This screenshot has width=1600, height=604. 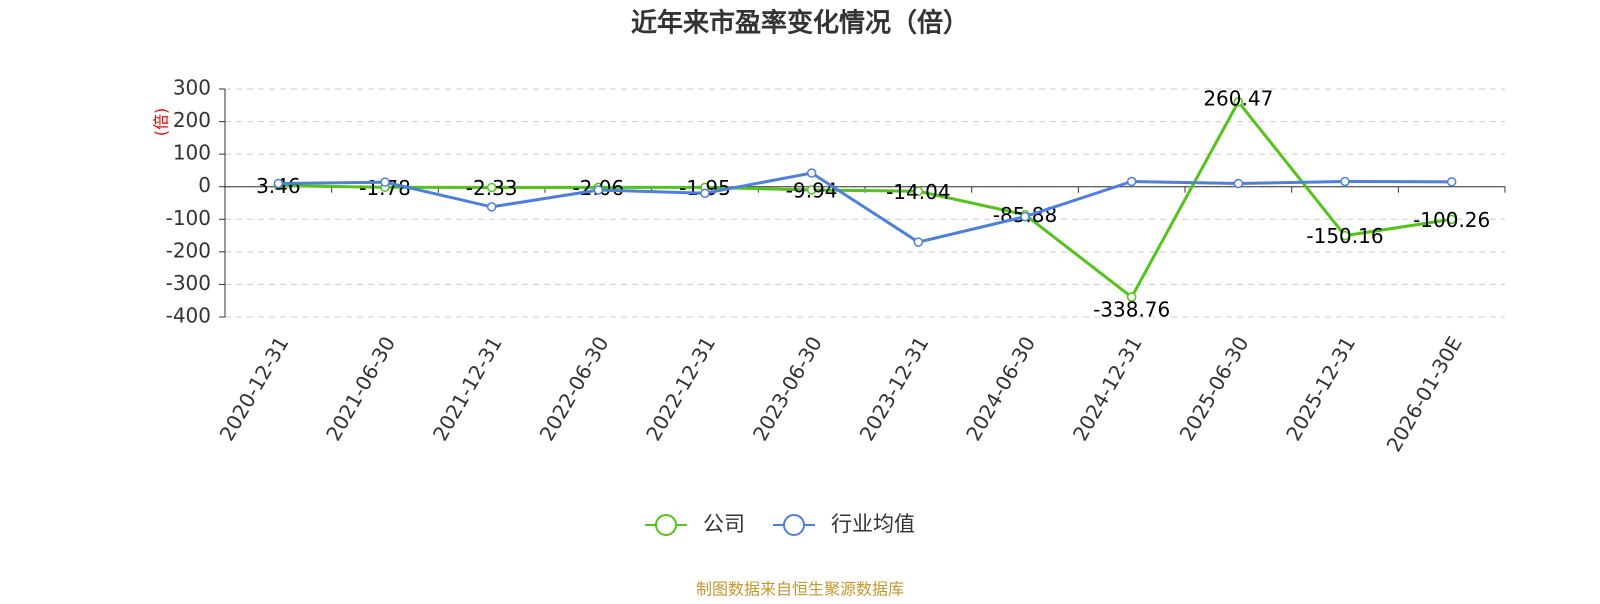 What do you see at coordinates (192, 120) in the screenshot?
I see `y-tick-label: 200` at bounding box center [192, 120].